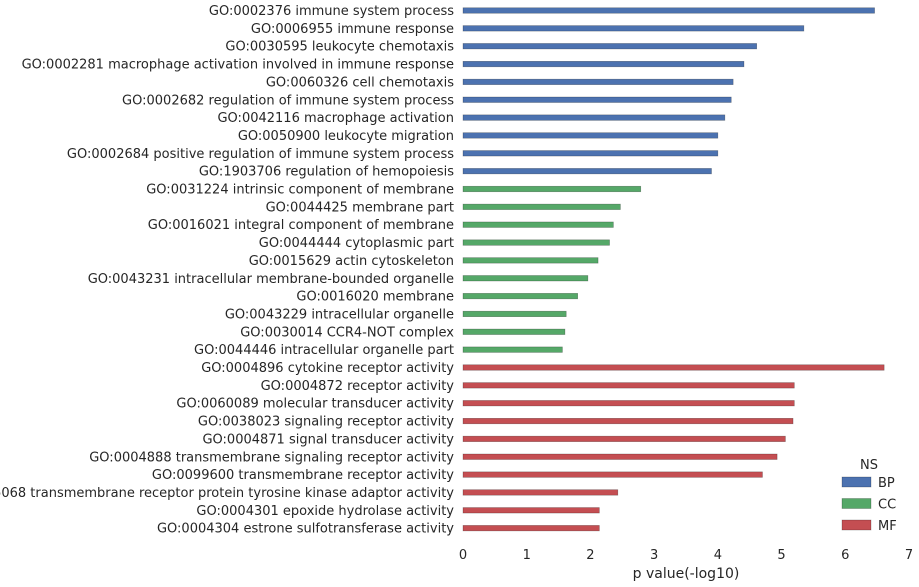  What do you see at coordinates (654, 555) in the screenshot?
I see `x-tick-label: 3` at bounding box center [654, 555].